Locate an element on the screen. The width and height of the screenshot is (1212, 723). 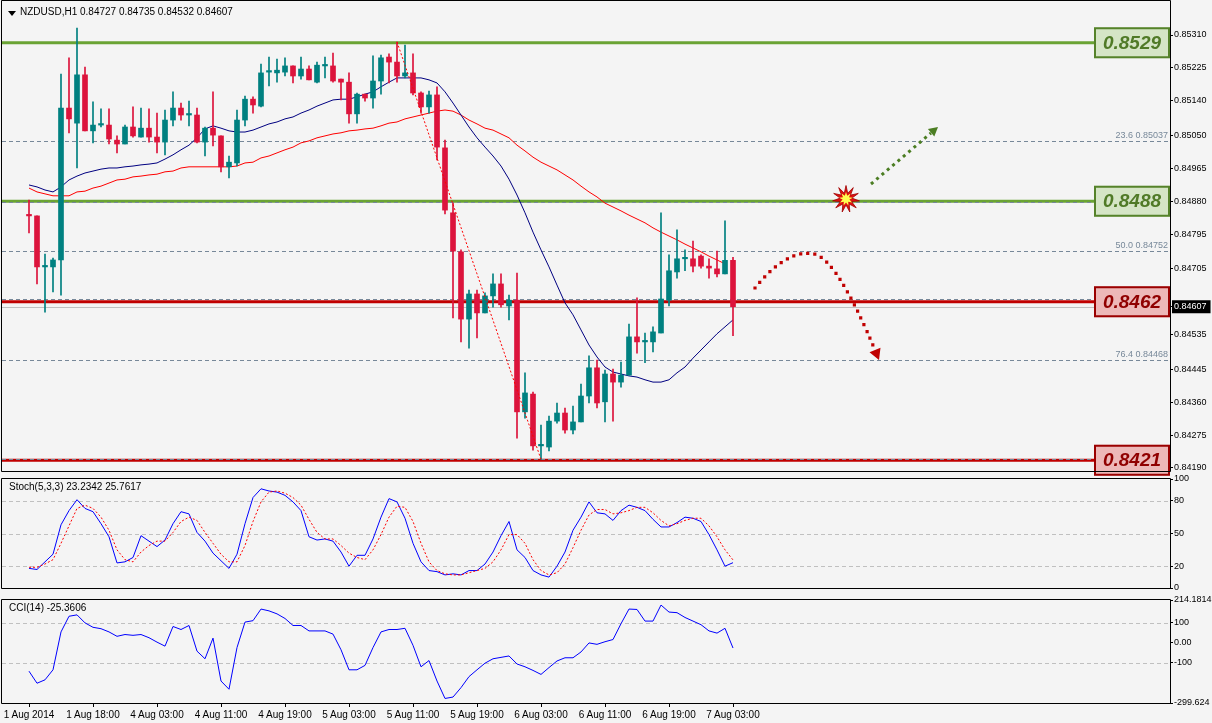
y-tick-label: 50 is located at coordinates (1179, 532).